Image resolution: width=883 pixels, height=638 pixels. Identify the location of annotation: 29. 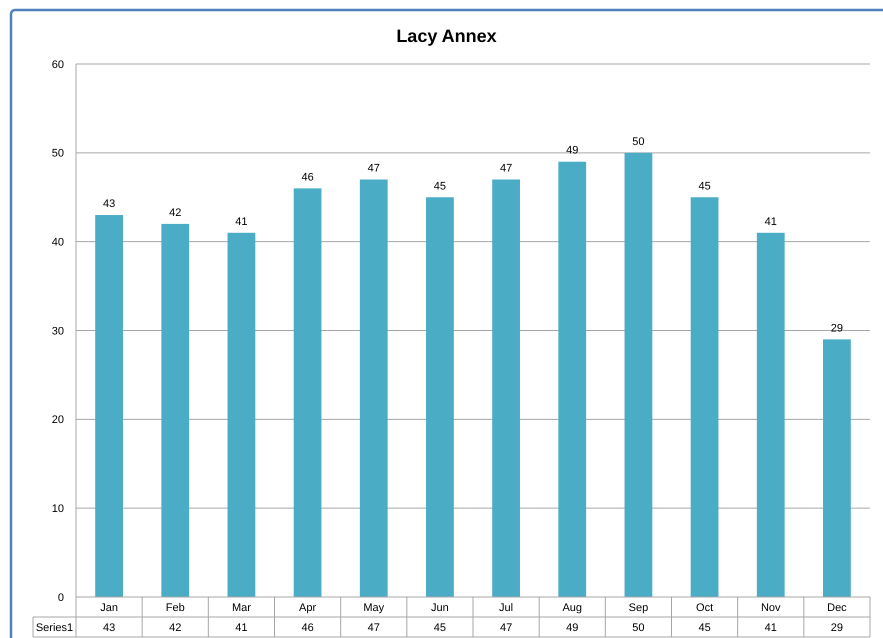
(837, 328).